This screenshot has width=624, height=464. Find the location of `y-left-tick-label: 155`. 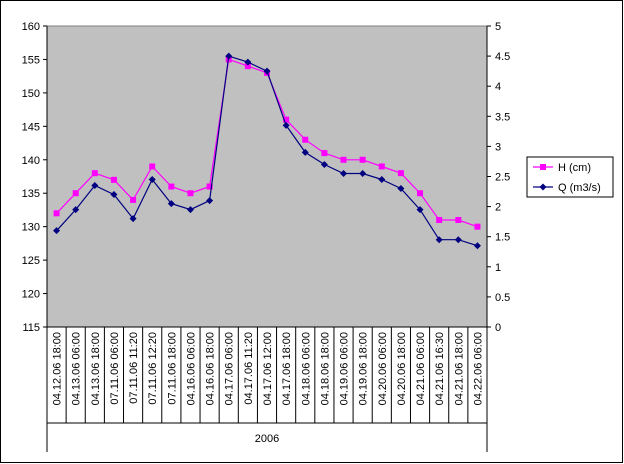

y-left-tick-label: 155 is located at coordinates (31, 60).